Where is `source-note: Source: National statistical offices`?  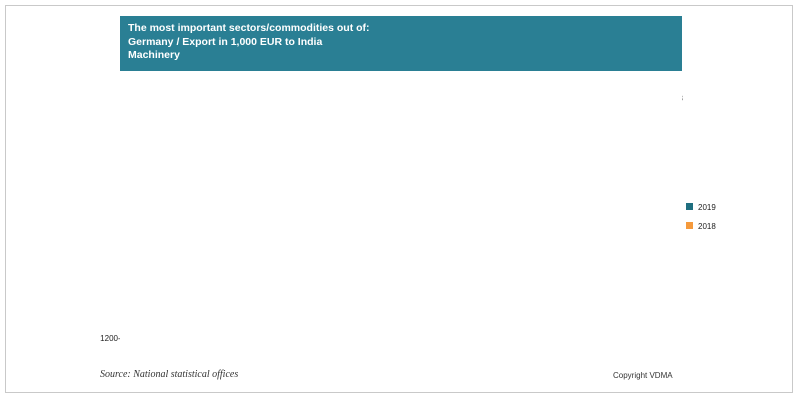
source-note: Source: National statistical offices is located at coordinates (169, 374).